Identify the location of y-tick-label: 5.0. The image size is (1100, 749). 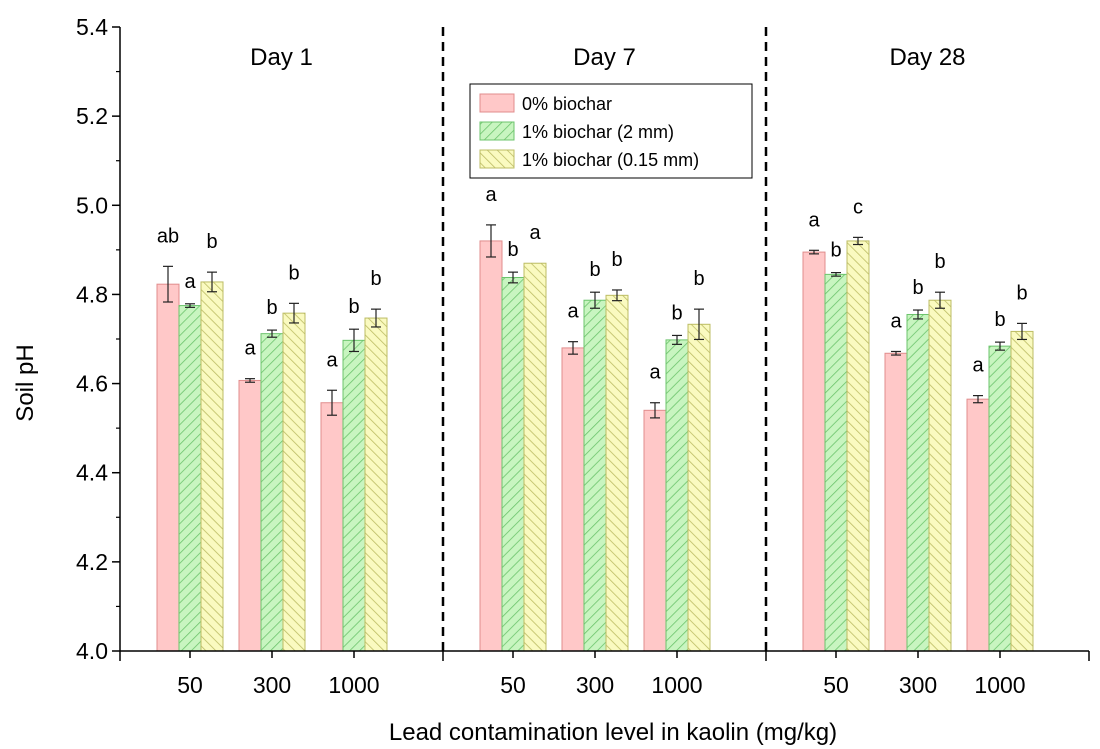
(92, 205).